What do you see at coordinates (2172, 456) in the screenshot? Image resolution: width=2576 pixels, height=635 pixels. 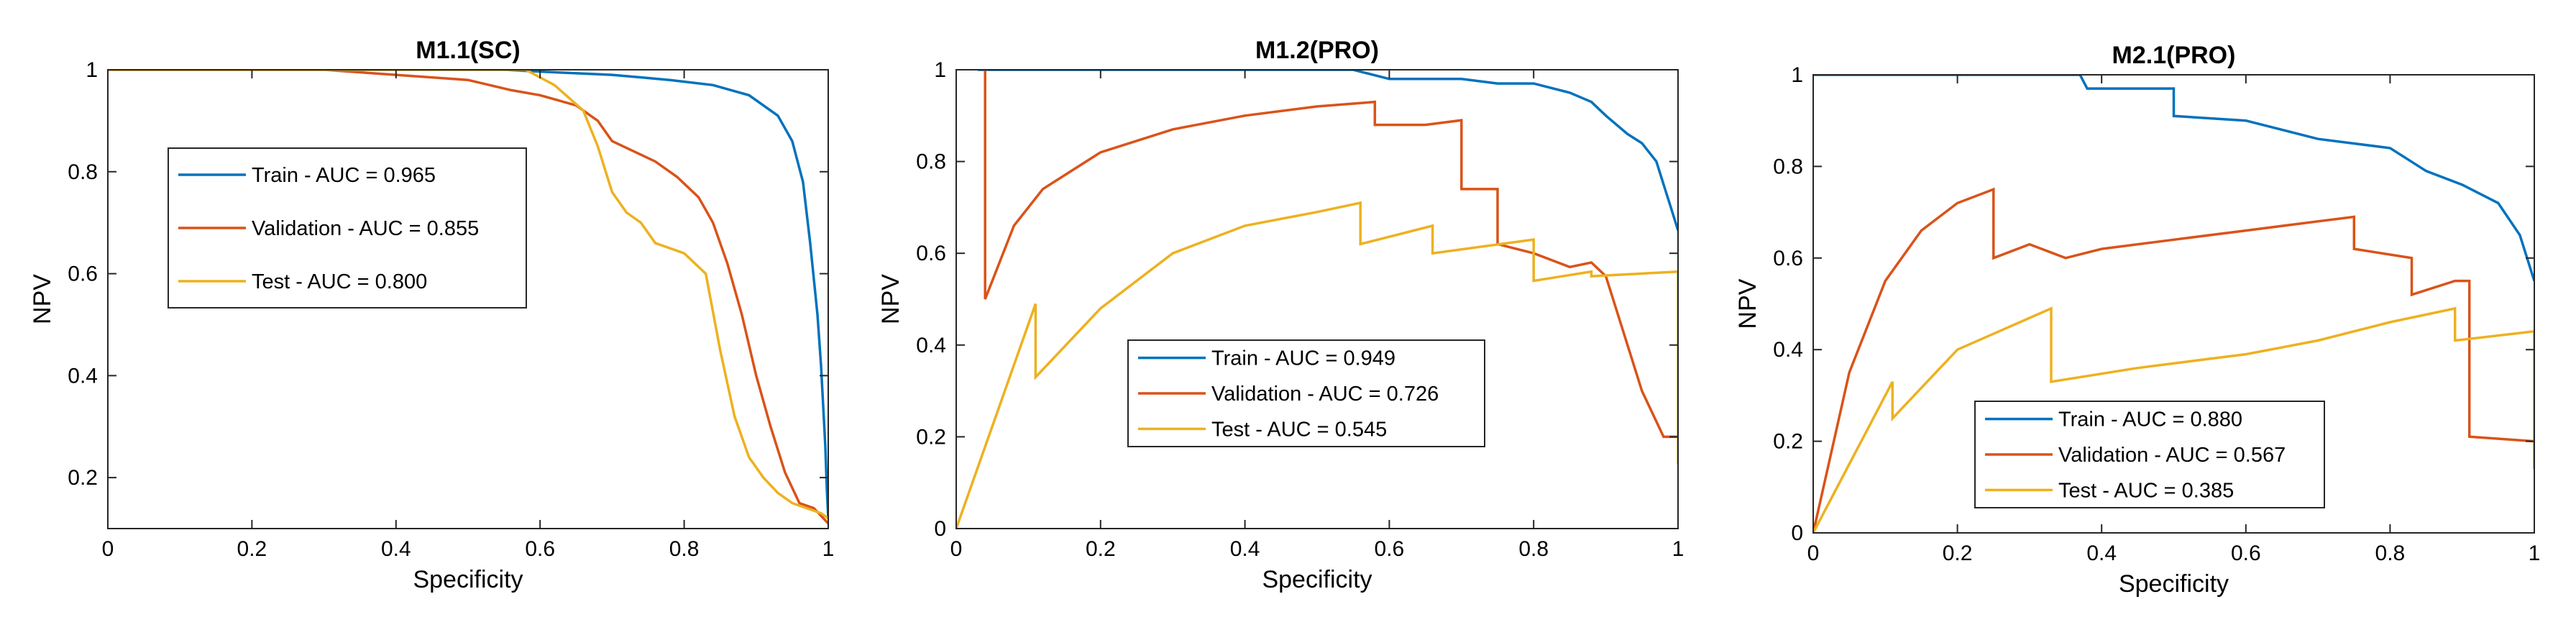 I see `legend-entry-validation: Validation - AUC = 0.567` at bounding box center [2172, 456].